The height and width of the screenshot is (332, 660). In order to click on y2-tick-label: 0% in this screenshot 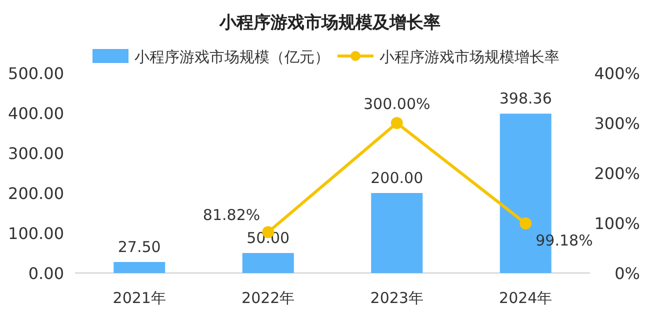, I will do `click(627, 273)`.